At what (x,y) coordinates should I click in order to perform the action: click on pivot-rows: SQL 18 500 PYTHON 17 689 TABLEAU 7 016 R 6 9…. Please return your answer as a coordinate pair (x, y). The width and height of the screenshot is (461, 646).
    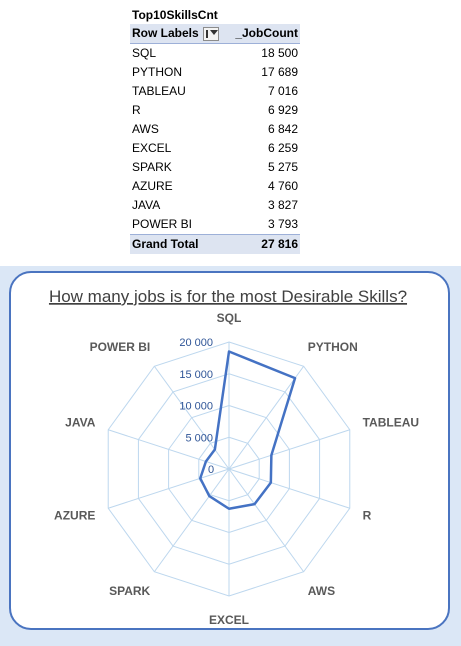
    Looking at the image, I should click on (215, 139).